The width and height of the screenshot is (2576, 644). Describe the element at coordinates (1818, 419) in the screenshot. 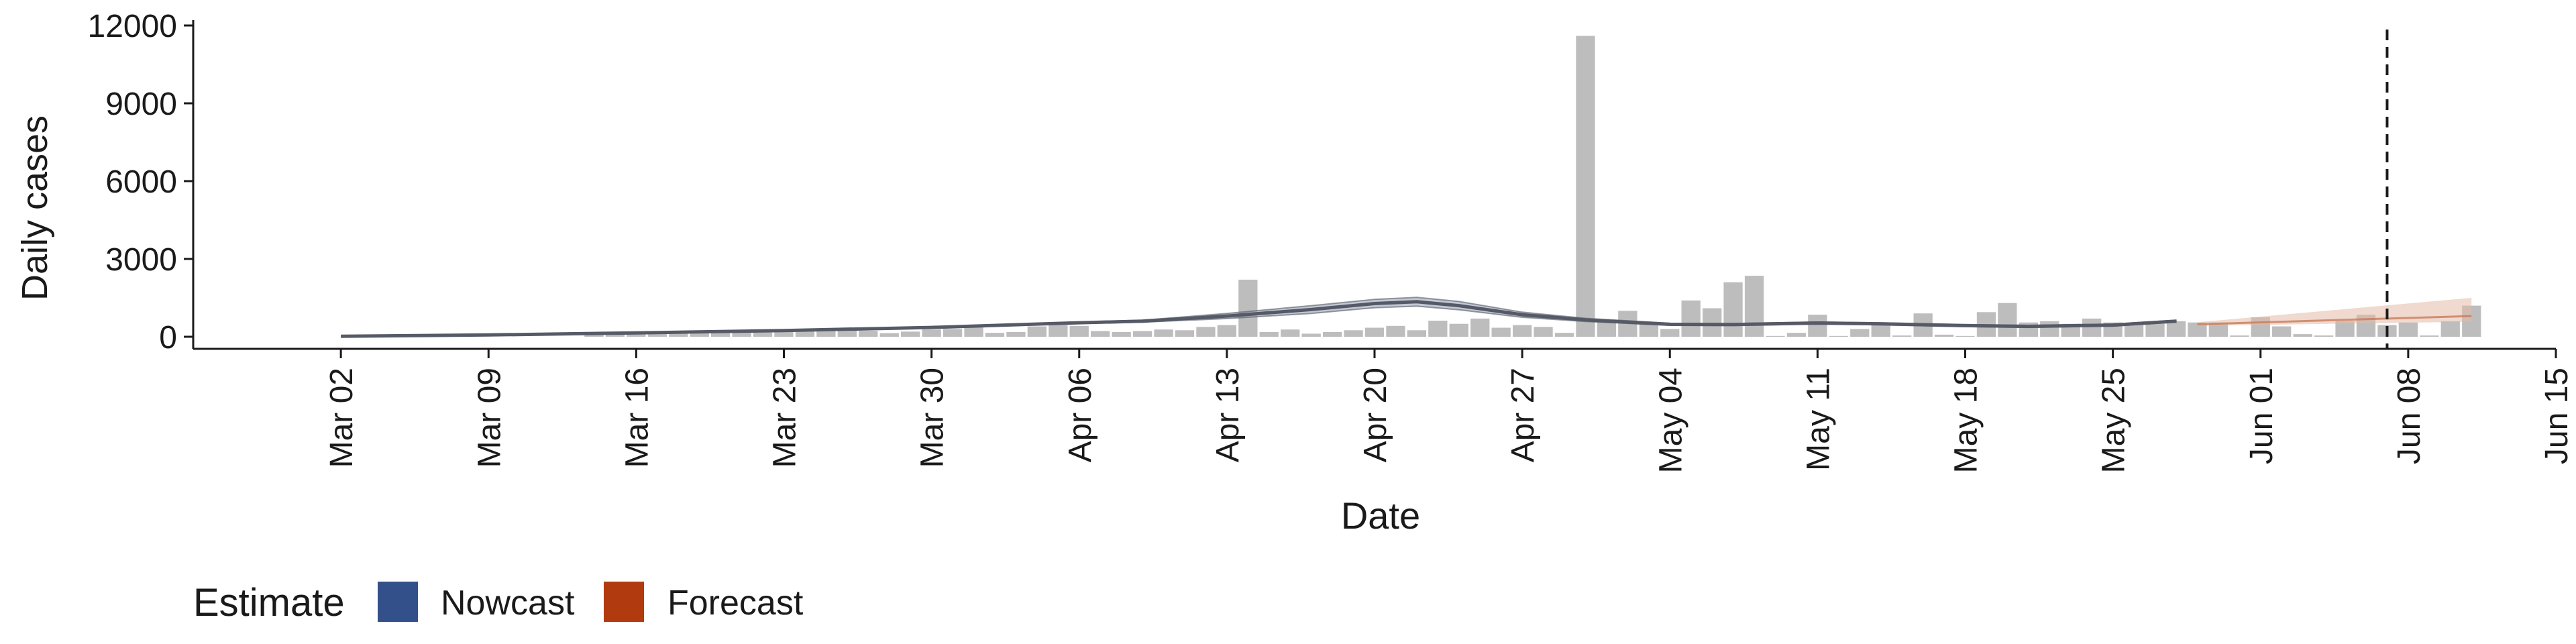

I see `x-tick-label: May 11` at that location.